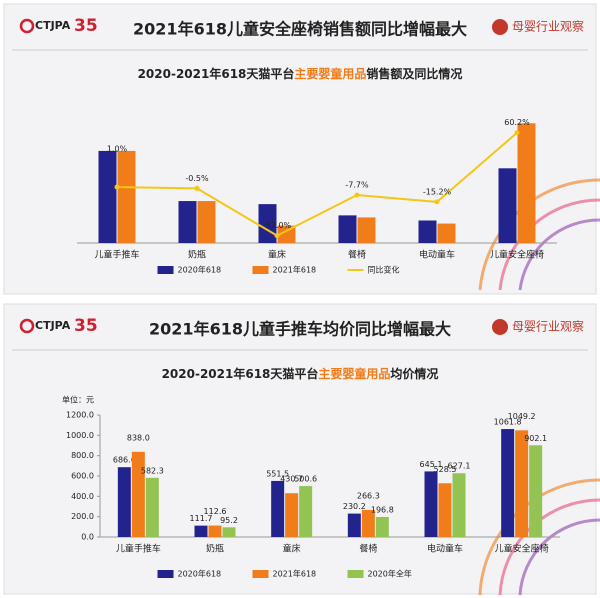 The height and width of the screenshot is (598, 600). I want to click on data-label: 838.0, so click(138, 437).